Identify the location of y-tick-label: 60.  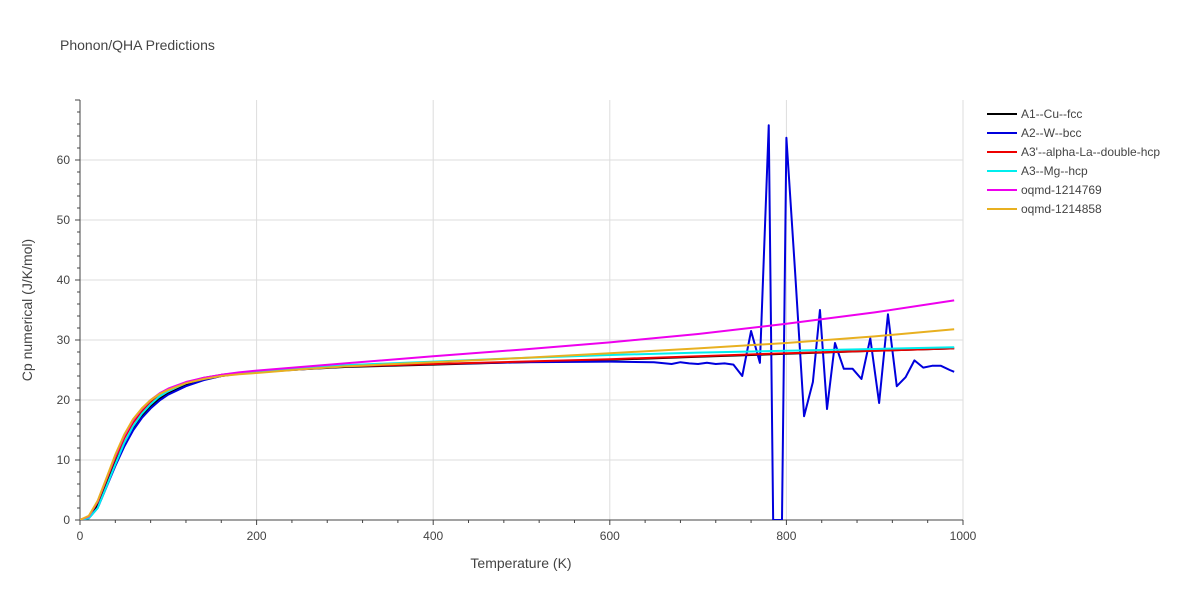
(64, 160).